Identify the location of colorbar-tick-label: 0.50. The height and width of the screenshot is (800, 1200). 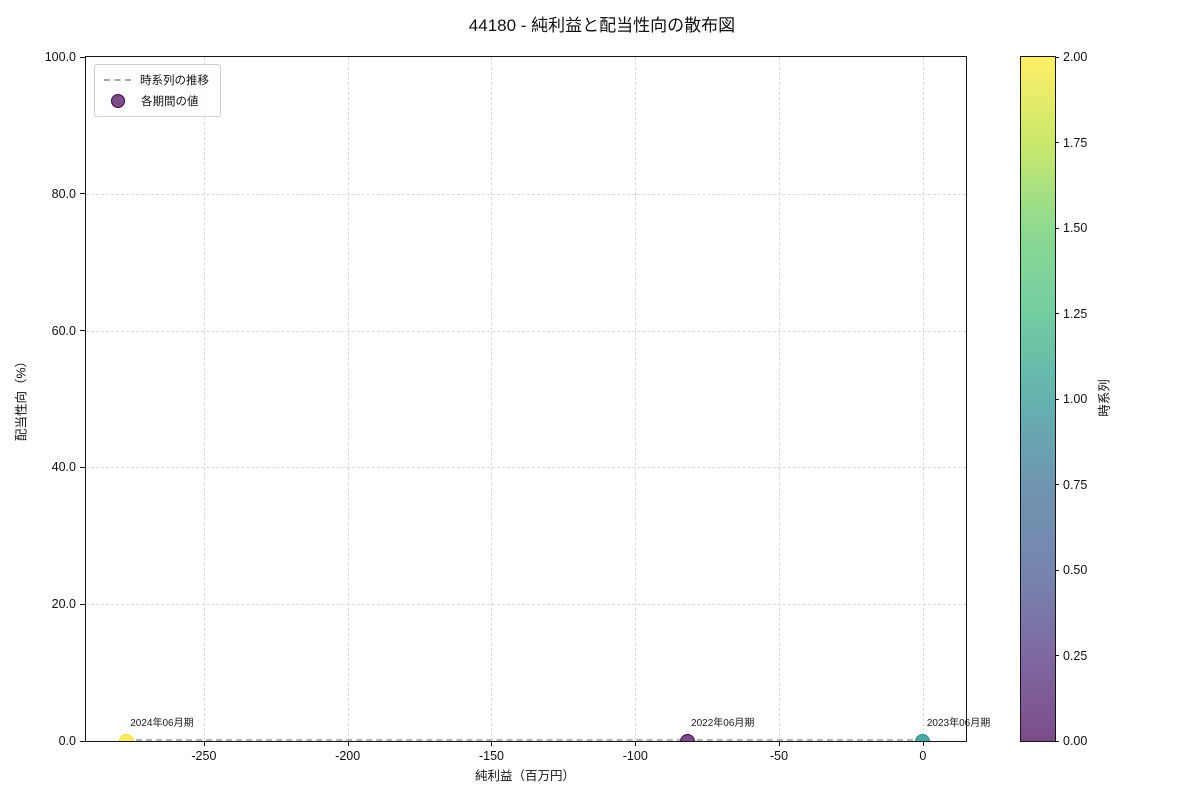
(1075, 570).